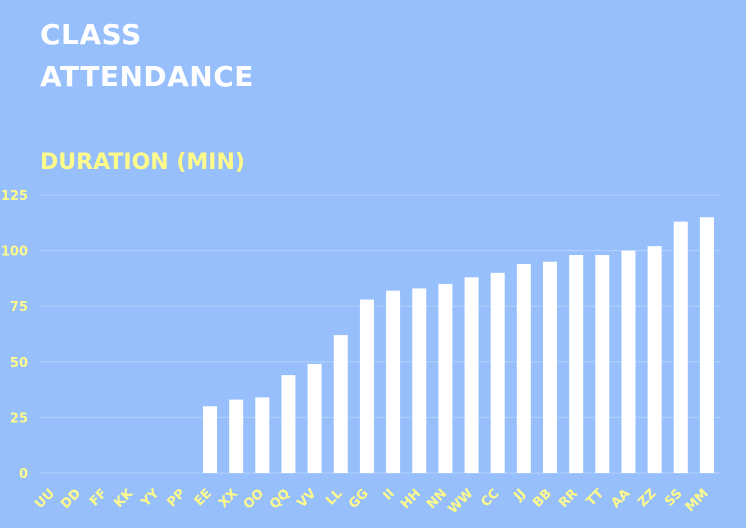 The width and height of the screenshot is (746, 528). Describe the element at coordinates (98, 497) in the screenshot. I see `x-tick-label: FF` at that location.